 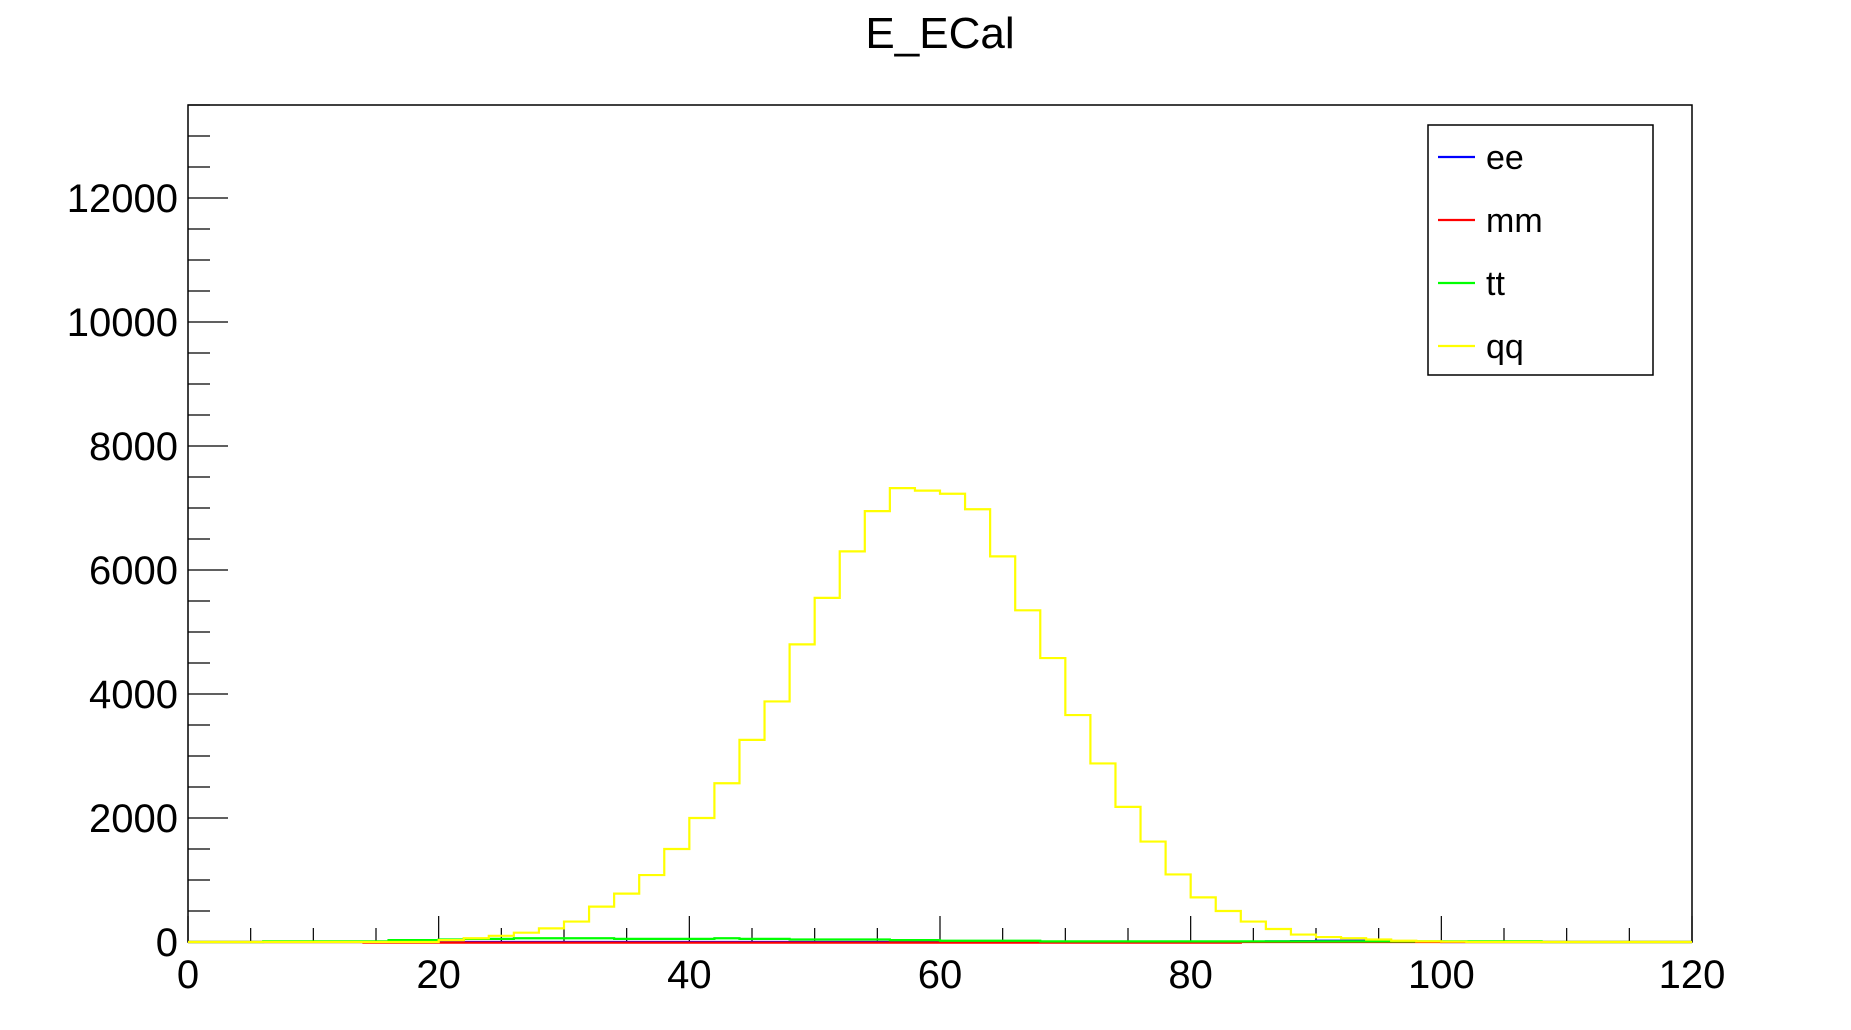 What do you see at coordinates (1514, 221) in the screenshot?
I see `legend-label-mm: mm` at bounding box center [1514, 221].